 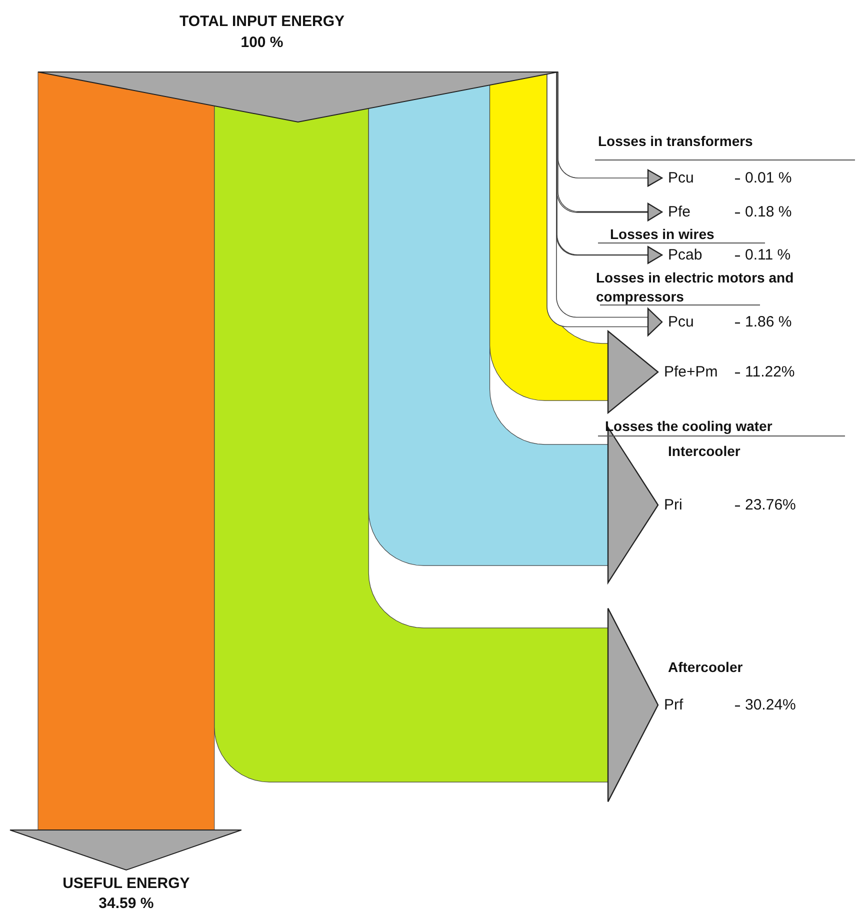 I want to click on text: Aftercooler, so click(x=706, y=667).